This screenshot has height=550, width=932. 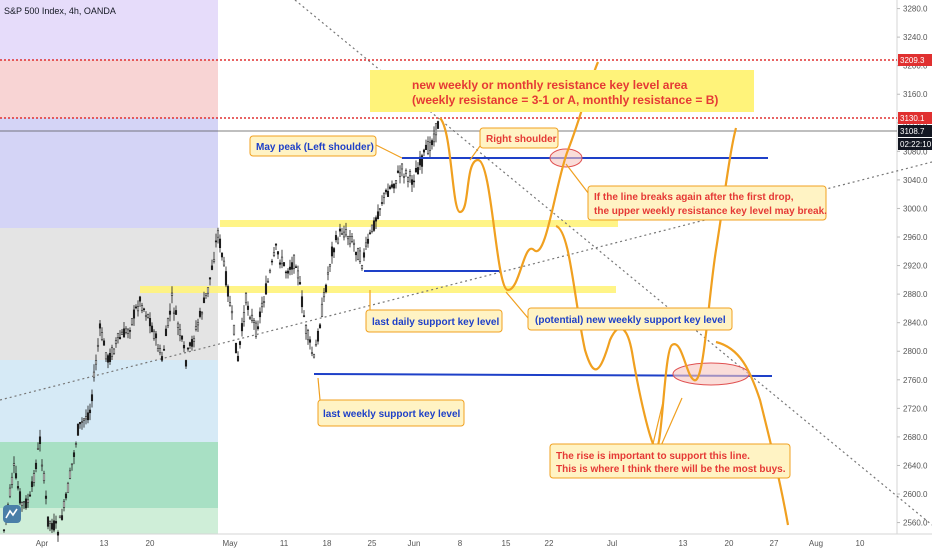 I want to click on y-tick-label: 2760.0, so click(x=915, y=380).